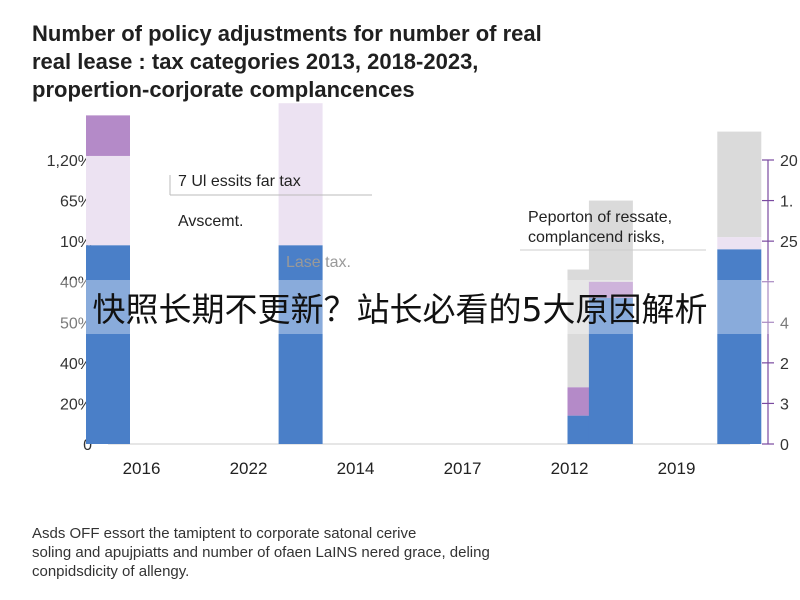  Describe the element at coordinates (789, 161) in the screenshot. I see `right-tick-label: 20` at that location.